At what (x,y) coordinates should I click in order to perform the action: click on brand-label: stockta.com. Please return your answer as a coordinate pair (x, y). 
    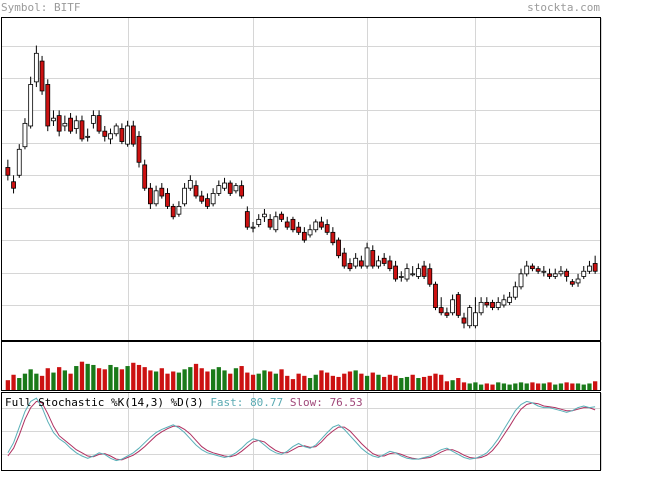
    Looking at the image, I should click on (563, 7).